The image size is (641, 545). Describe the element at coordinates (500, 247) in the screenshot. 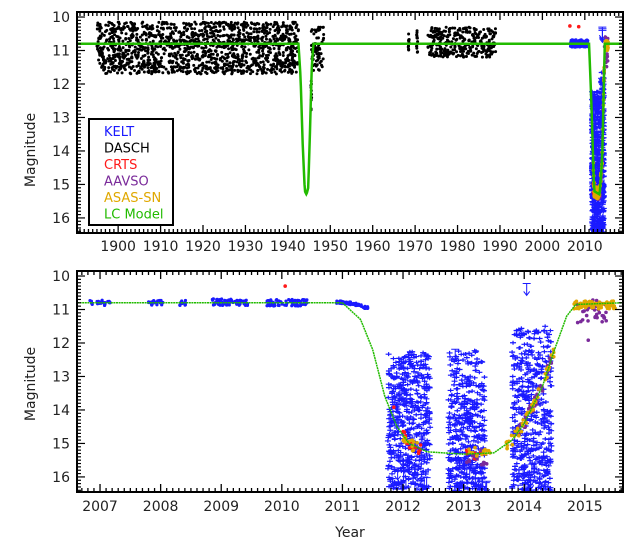

I see `x-tick-label: 1990` at that location.